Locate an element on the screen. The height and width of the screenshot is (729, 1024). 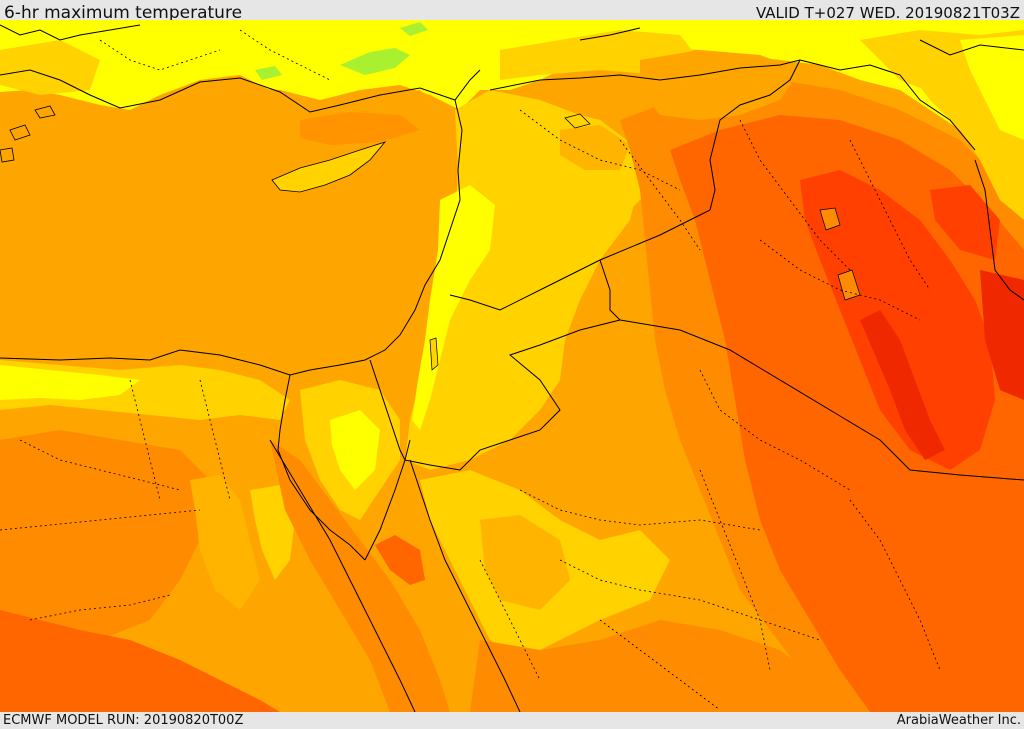
iraq-red is located at coordinates (897, 320).